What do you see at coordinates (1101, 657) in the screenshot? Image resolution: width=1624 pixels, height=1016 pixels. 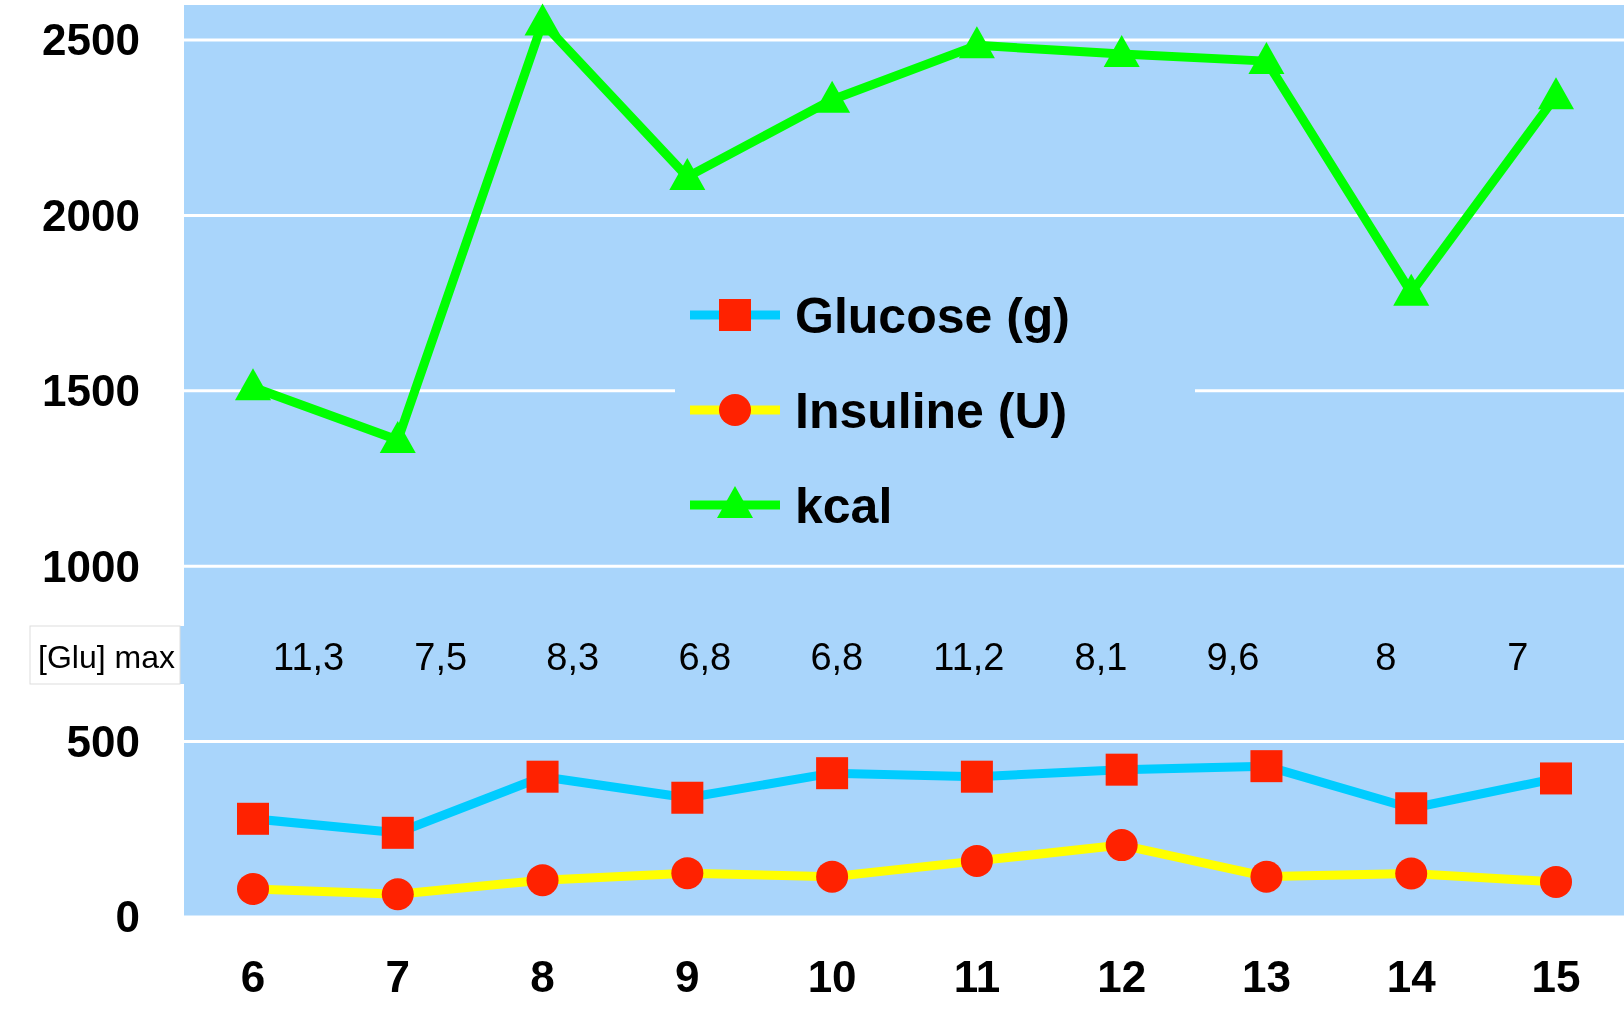 I see `annotation: 8,1` at bounding box center [1101, 657].